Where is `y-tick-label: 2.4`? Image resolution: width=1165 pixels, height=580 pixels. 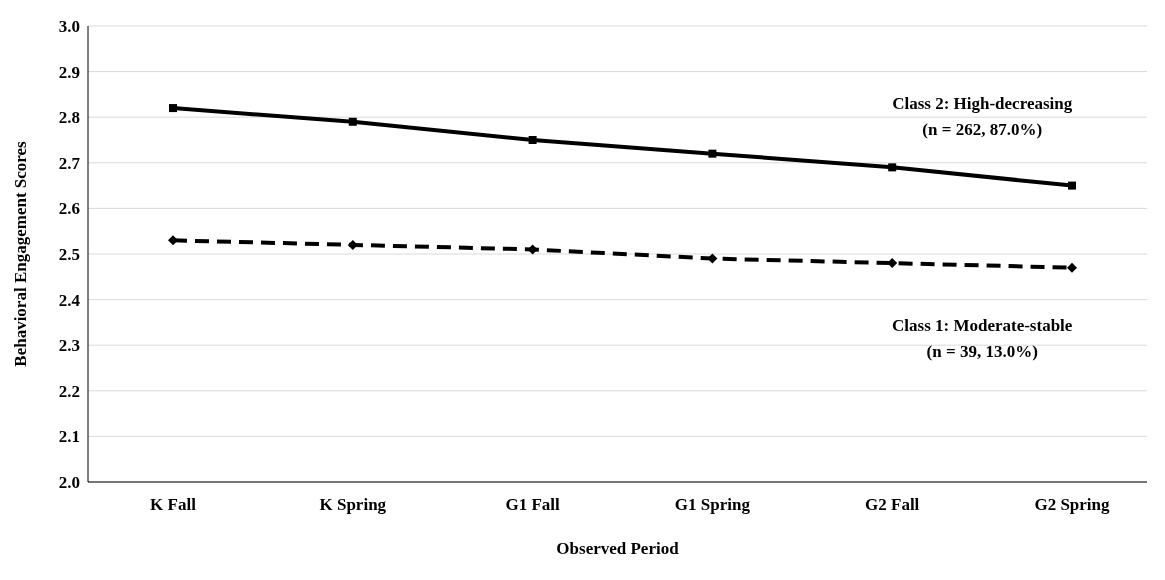 y-tick-label: 2.4 is located at coordinates (69, 300).